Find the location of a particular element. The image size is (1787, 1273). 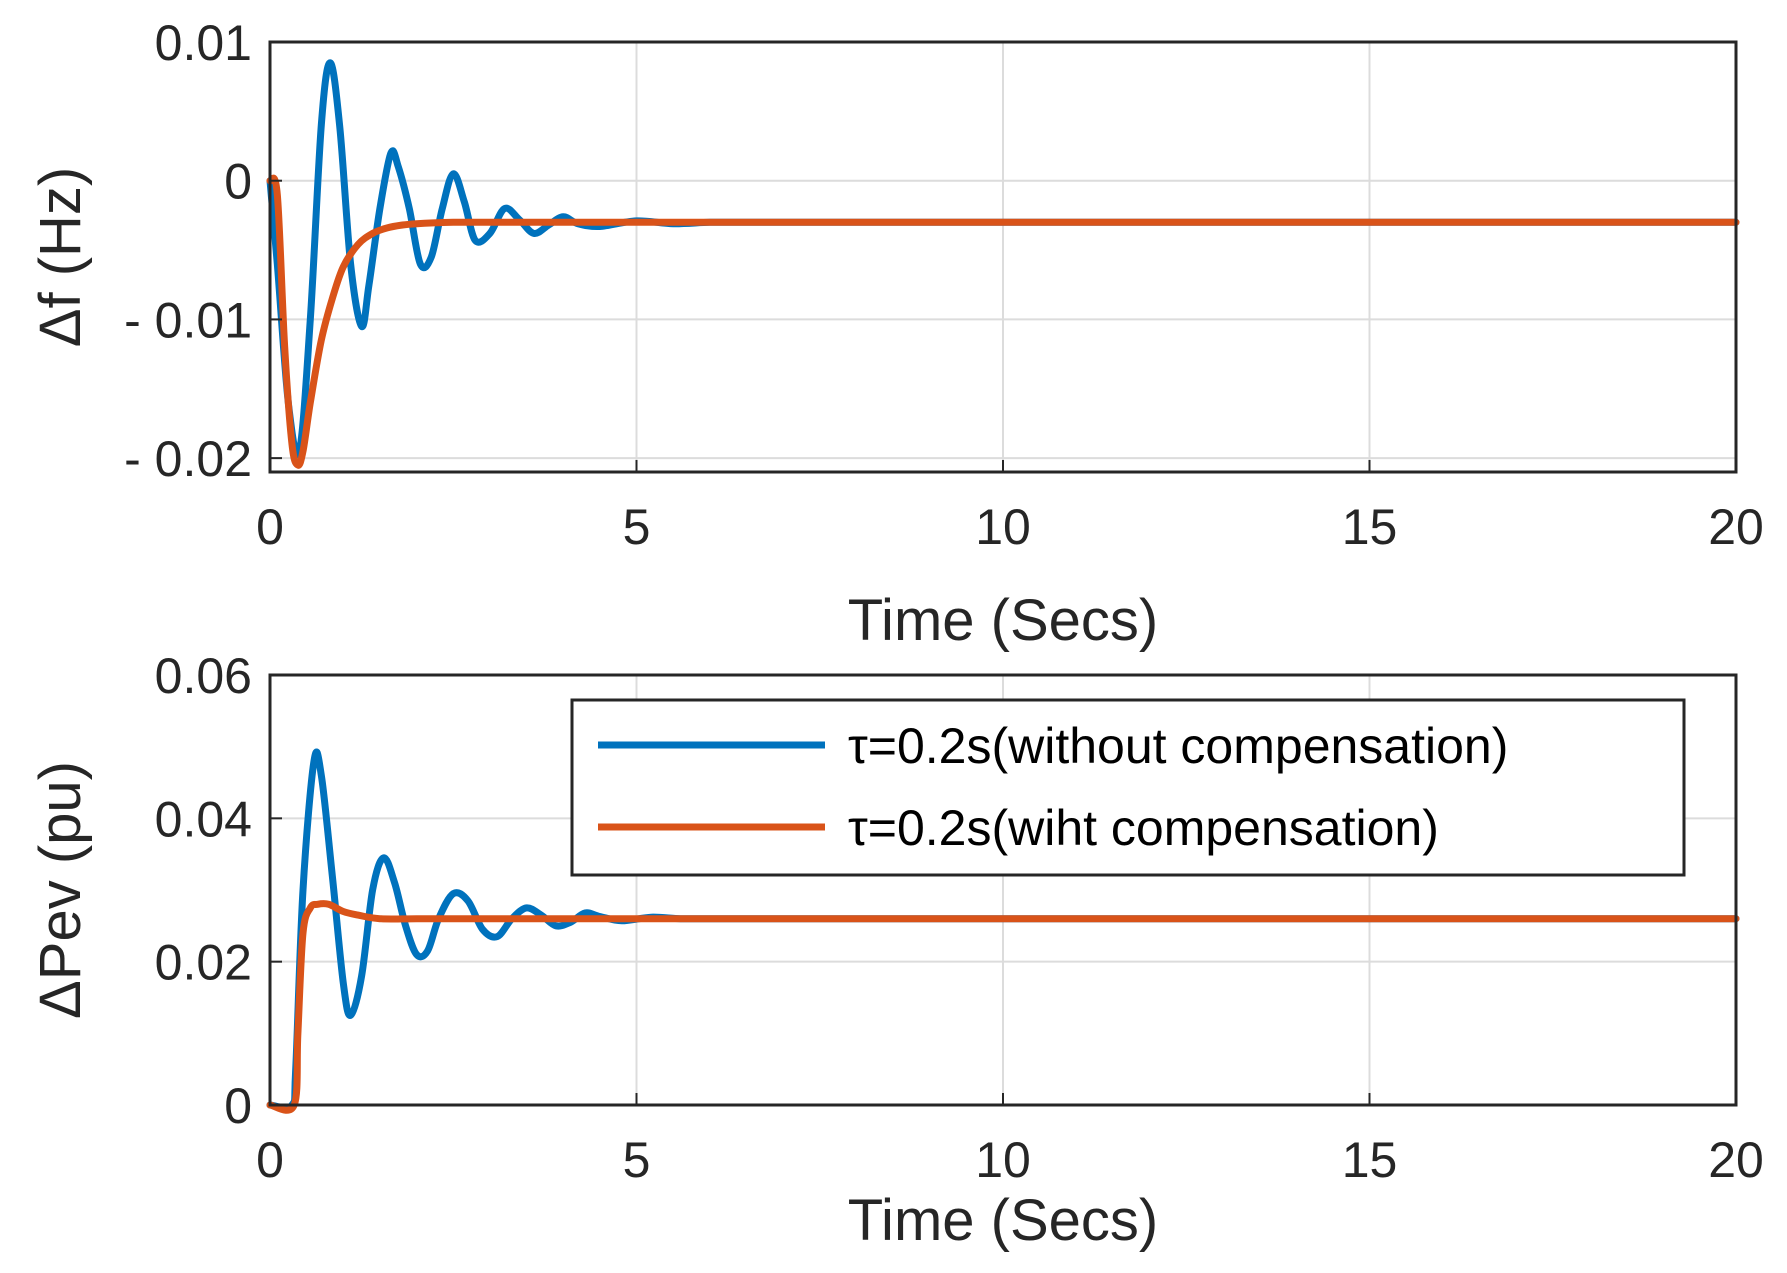

y-tick-labels: 0.01 0 - 0.01 - 0.02 is located at coordinates (203, 251).